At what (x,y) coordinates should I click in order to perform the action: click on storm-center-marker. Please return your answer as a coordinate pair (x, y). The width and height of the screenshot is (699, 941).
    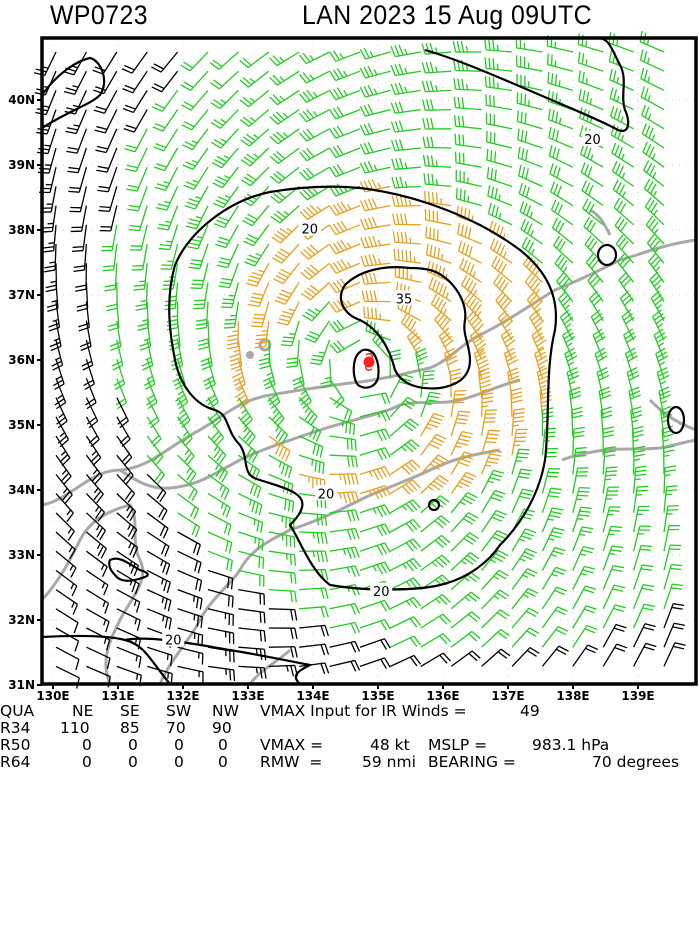
    Looking at the image, I should click on (369, 362).